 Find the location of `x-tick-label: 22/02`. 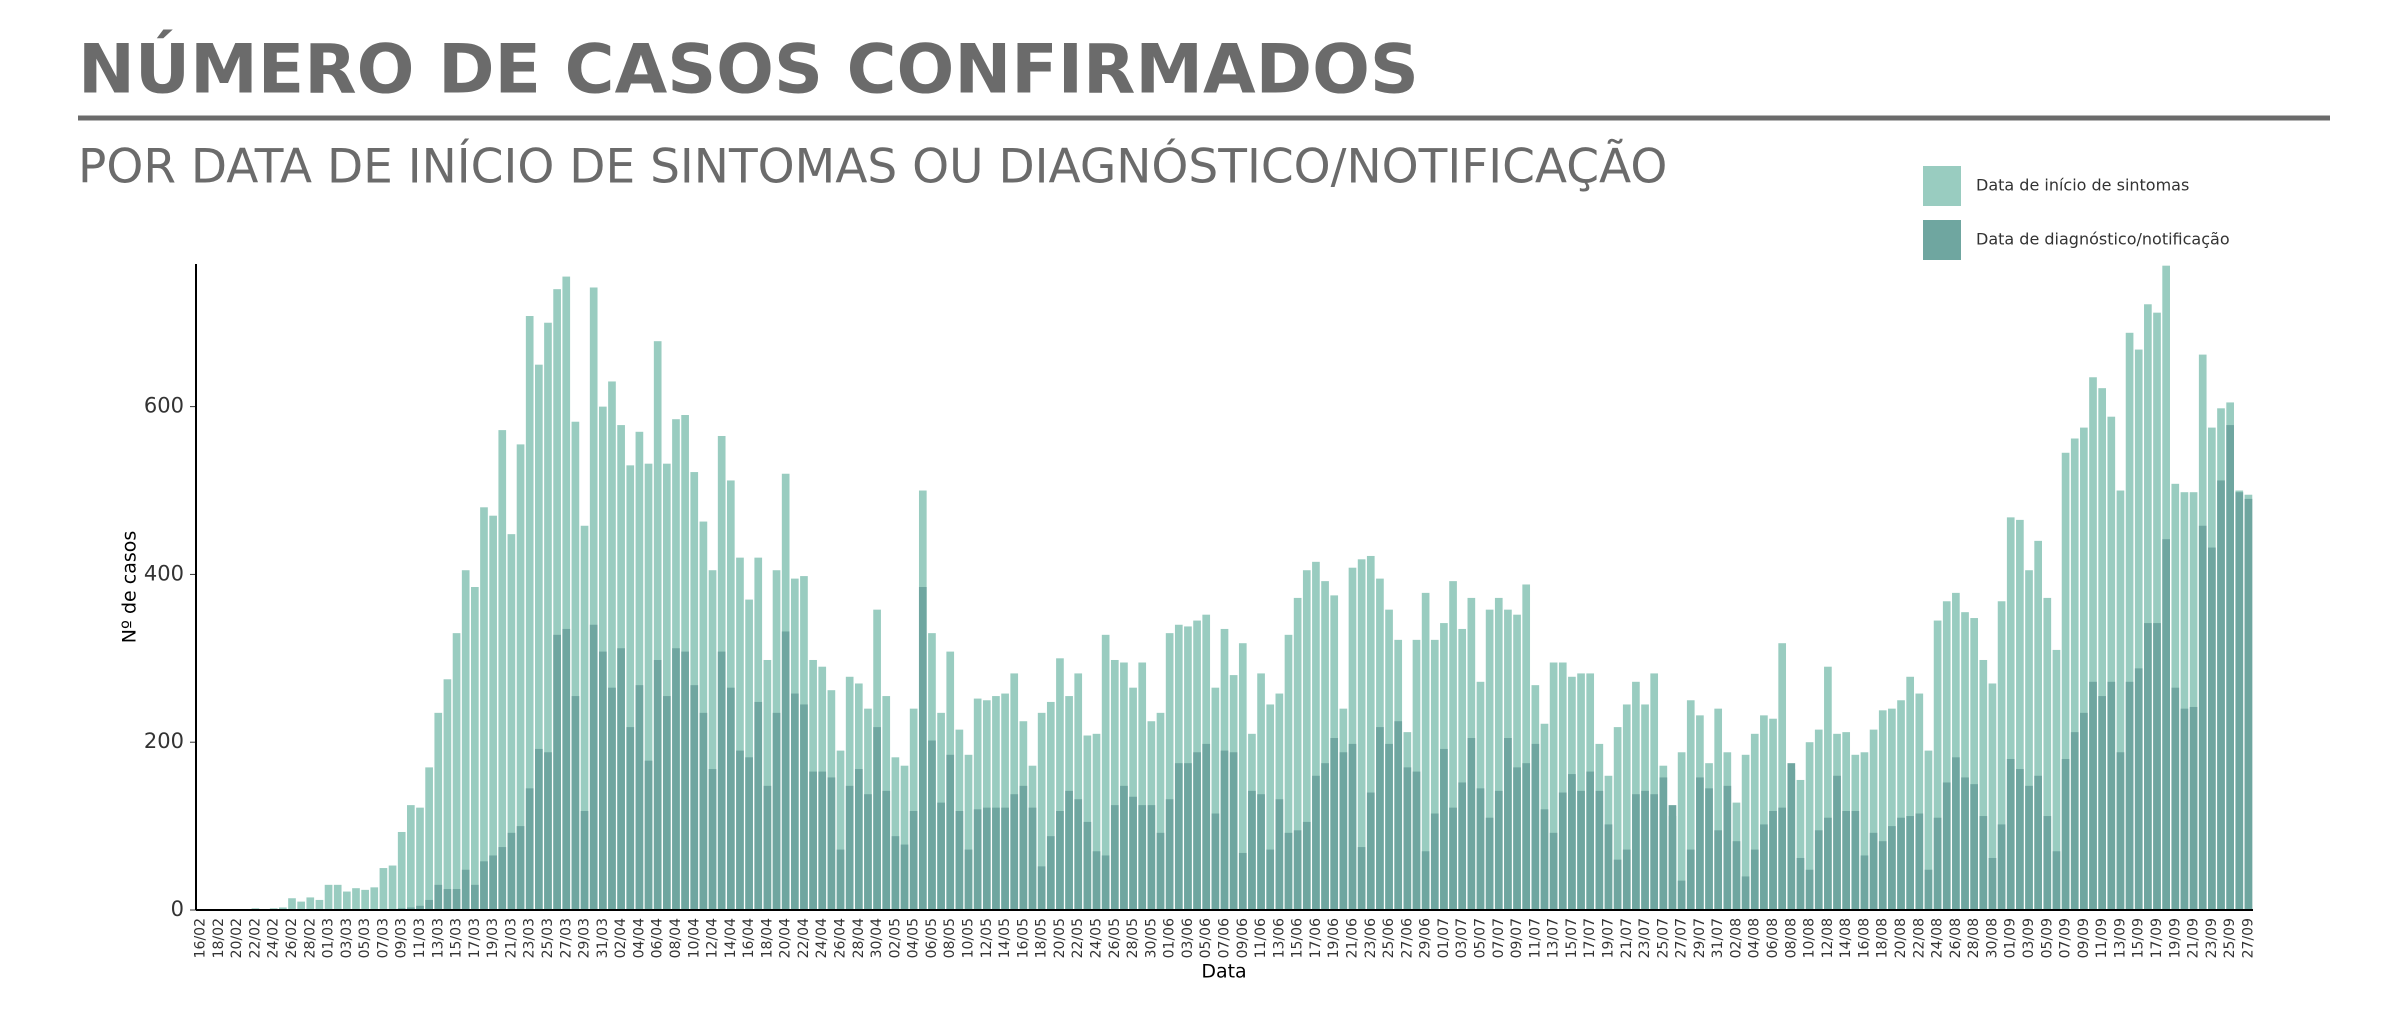

x-tick-label: 22/02 is located at coordinates (255, 938).